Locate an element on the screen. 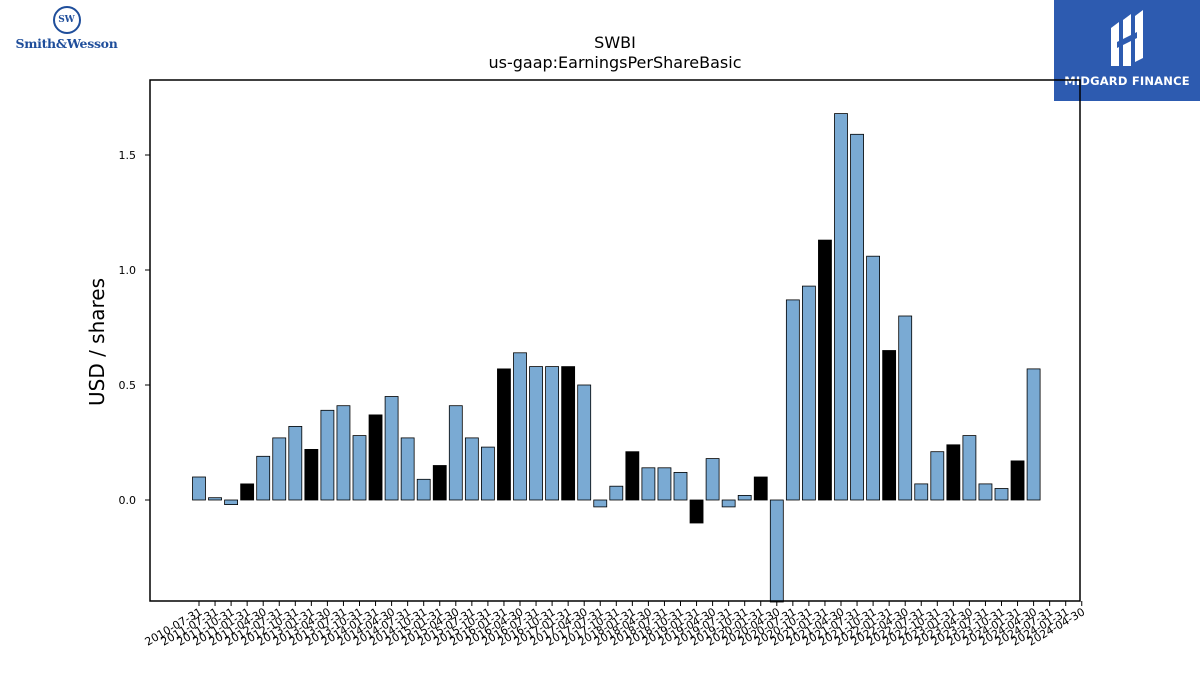 Image resolution: width=1200 pixels, height=675 pixels. midgard-mark-icon is located at coordinates (1127, 38).